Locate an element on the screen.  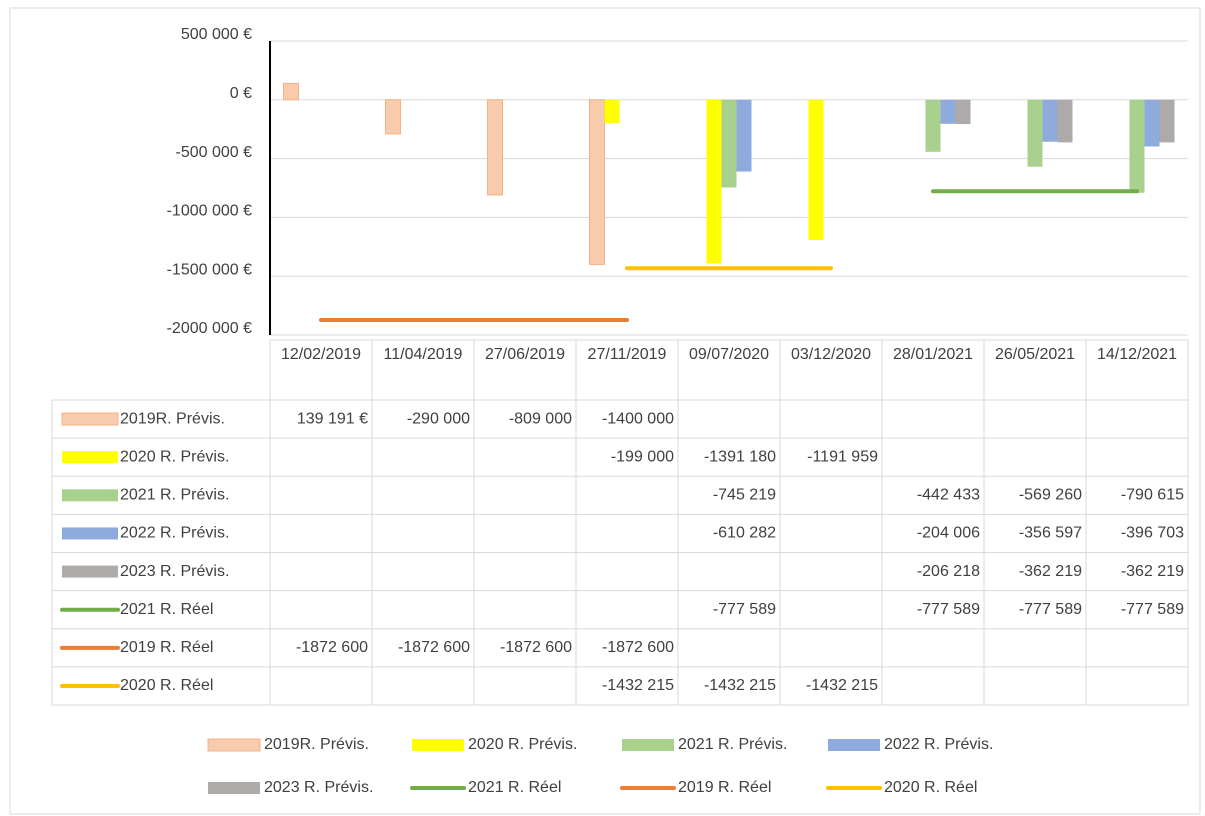
x-tick-label-box: 28/01/2021 is located at coordinates (933, 354).